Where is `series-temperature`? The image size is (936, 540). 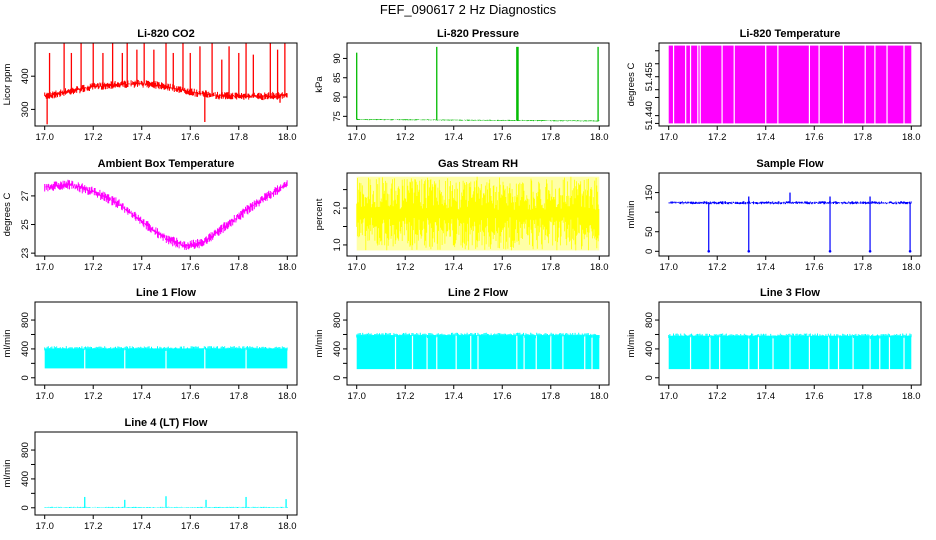 series-temperature is located at coordinates (790, 84).